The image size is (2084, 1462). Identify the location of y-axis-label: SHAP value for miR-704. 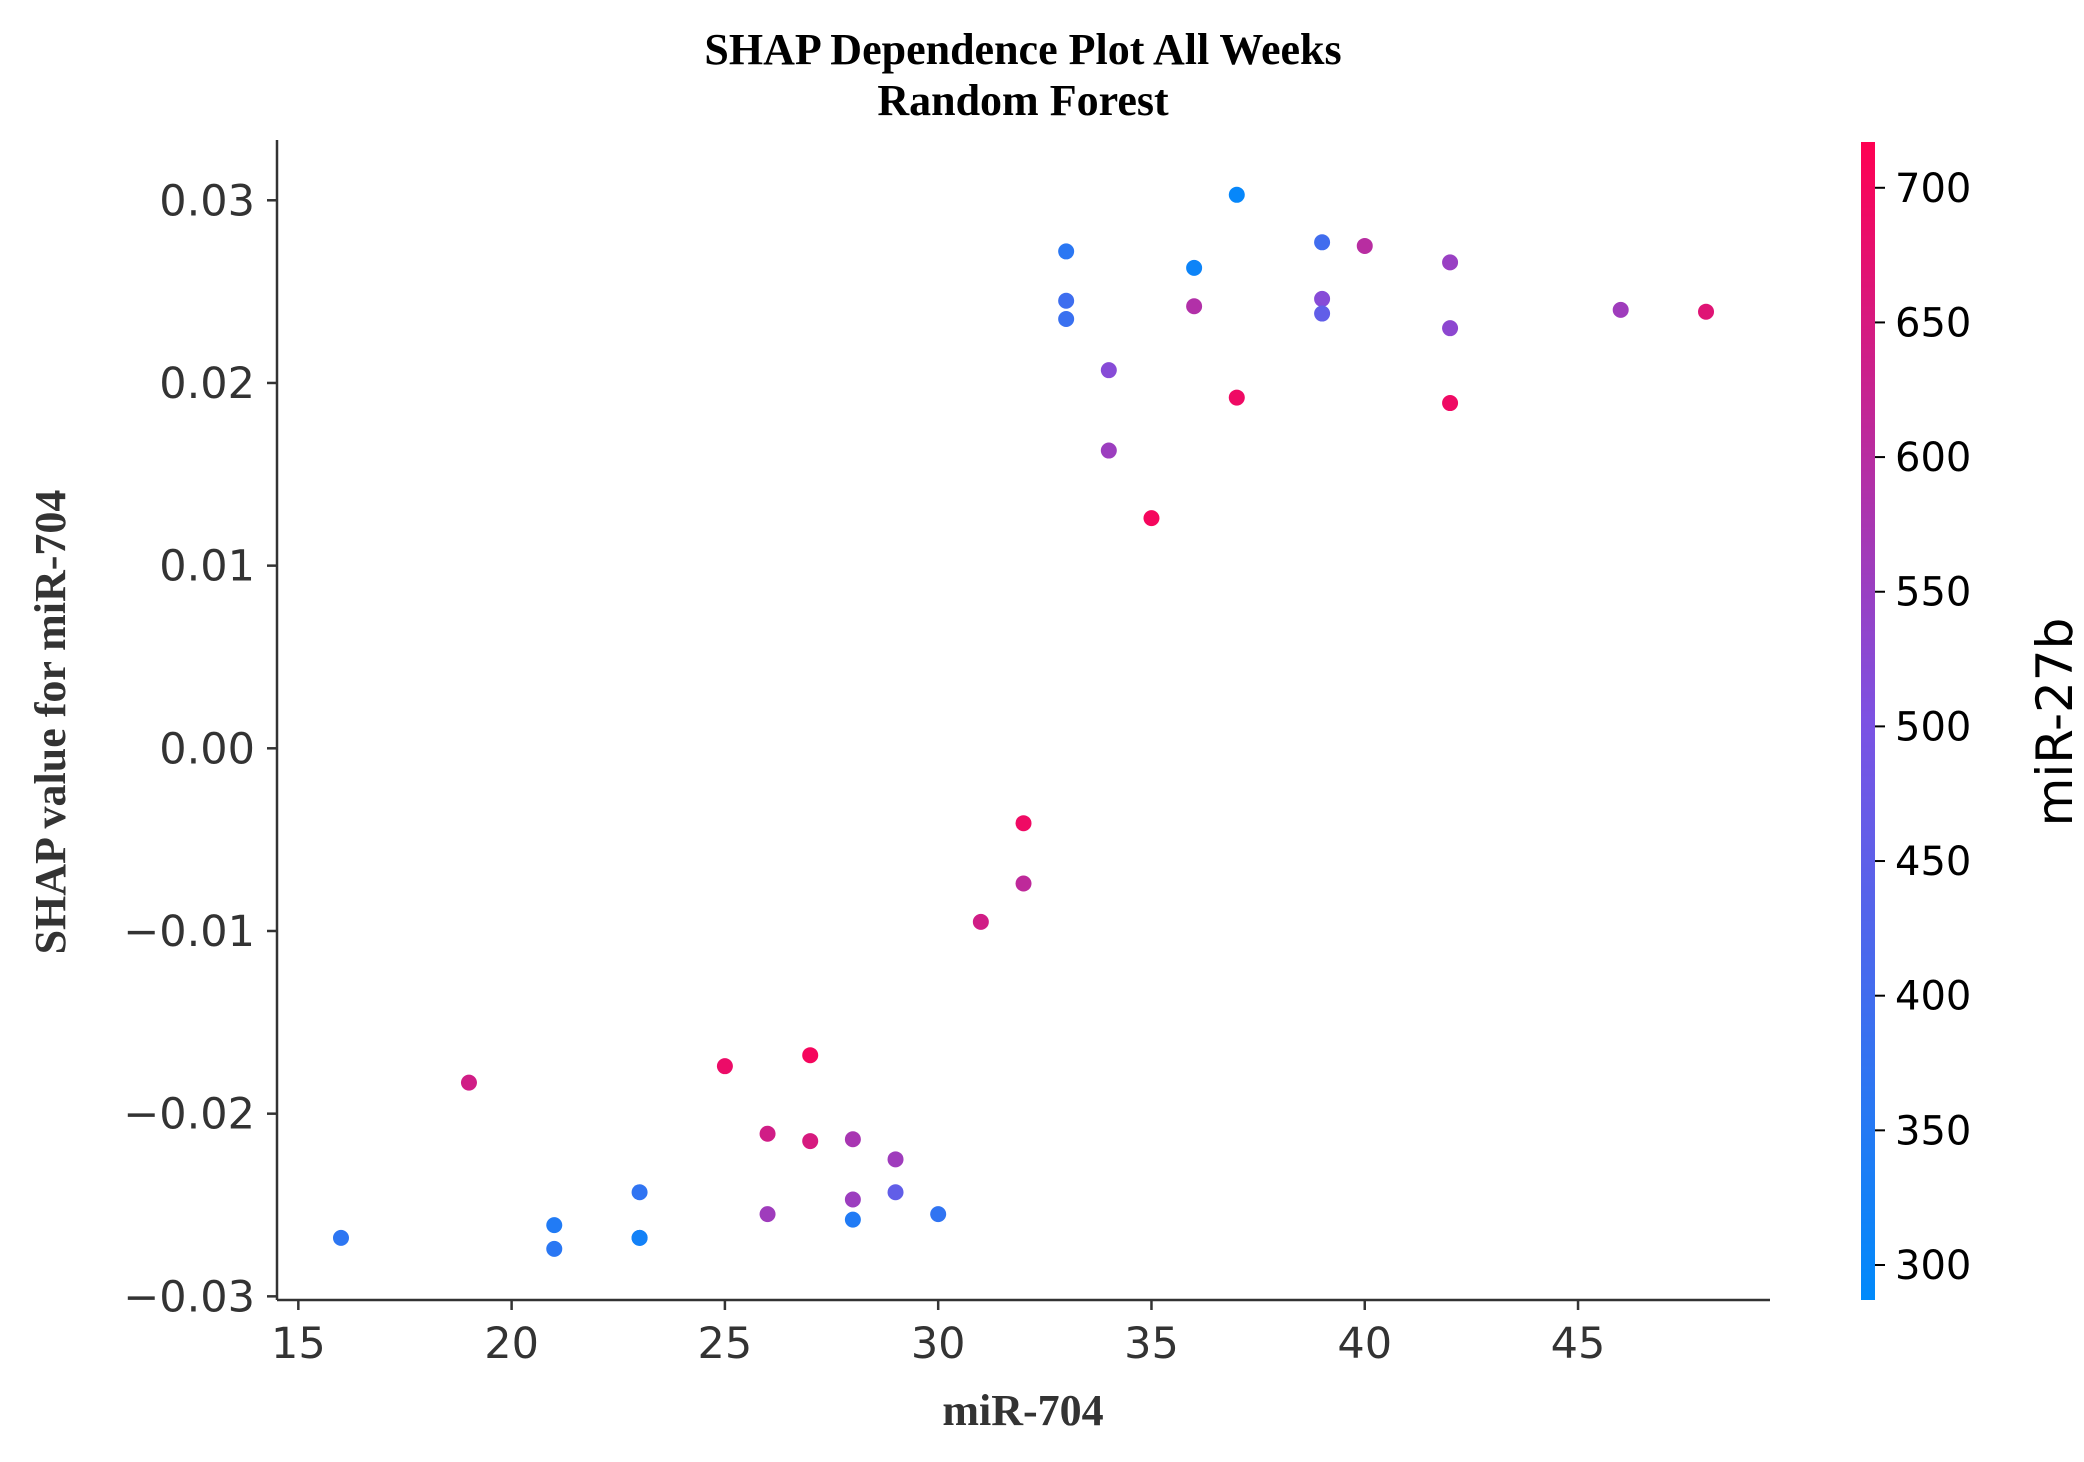
(50, 722).